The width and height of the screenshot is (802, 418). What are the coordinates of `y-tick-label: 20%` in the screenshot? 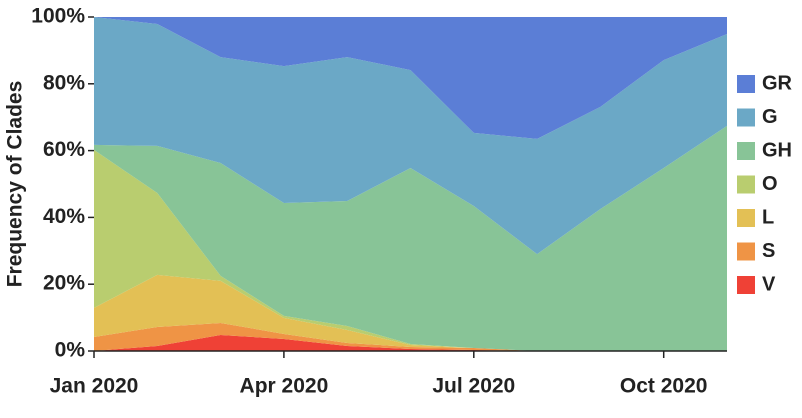 It's located at (64, 283).